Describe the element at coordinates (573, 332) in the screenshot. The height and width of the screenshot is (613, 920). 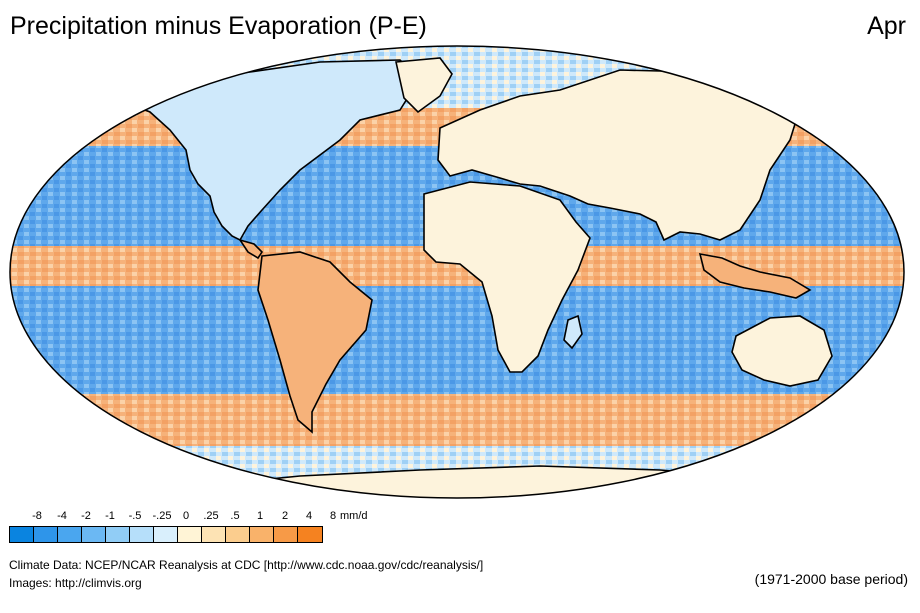
I see `madagascar` at that location.